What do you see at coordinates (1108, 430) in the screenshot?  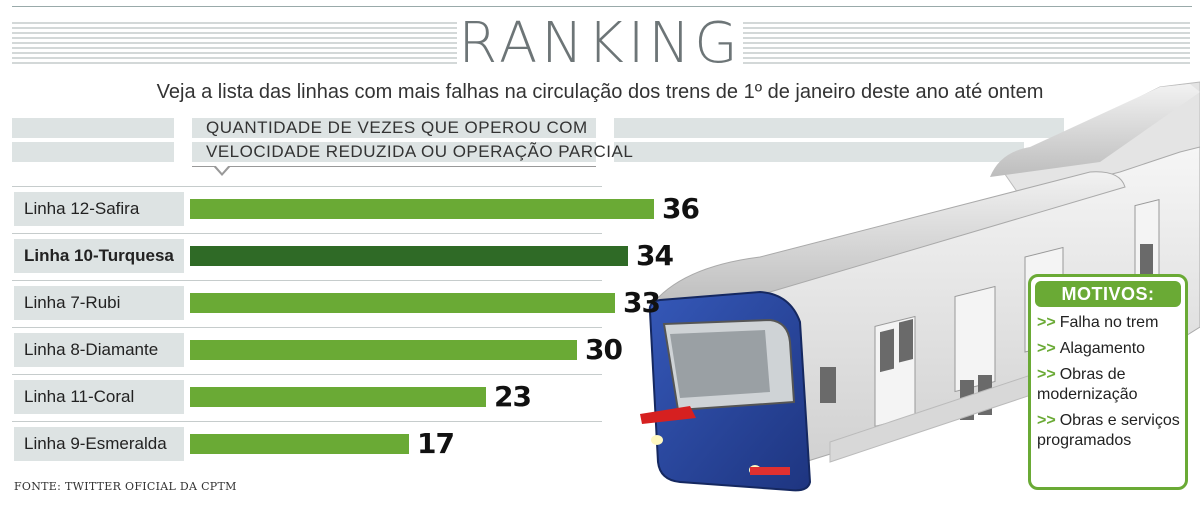 I see `motivo-item: >> Obras e serviços programados` at bounding box center [1108, 430].